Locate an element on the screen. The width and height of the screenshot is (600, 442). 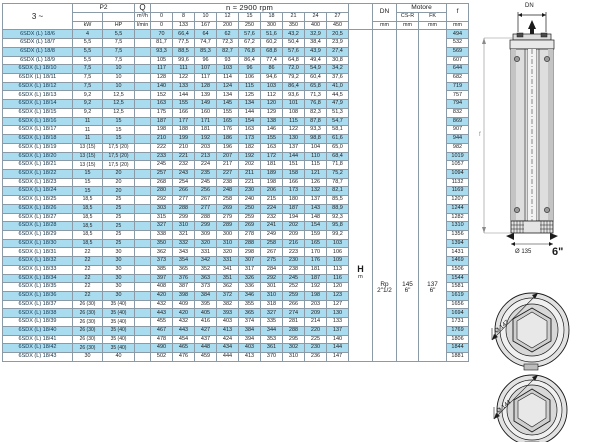
length-f: 1581 is located at coordinates (458, 287).